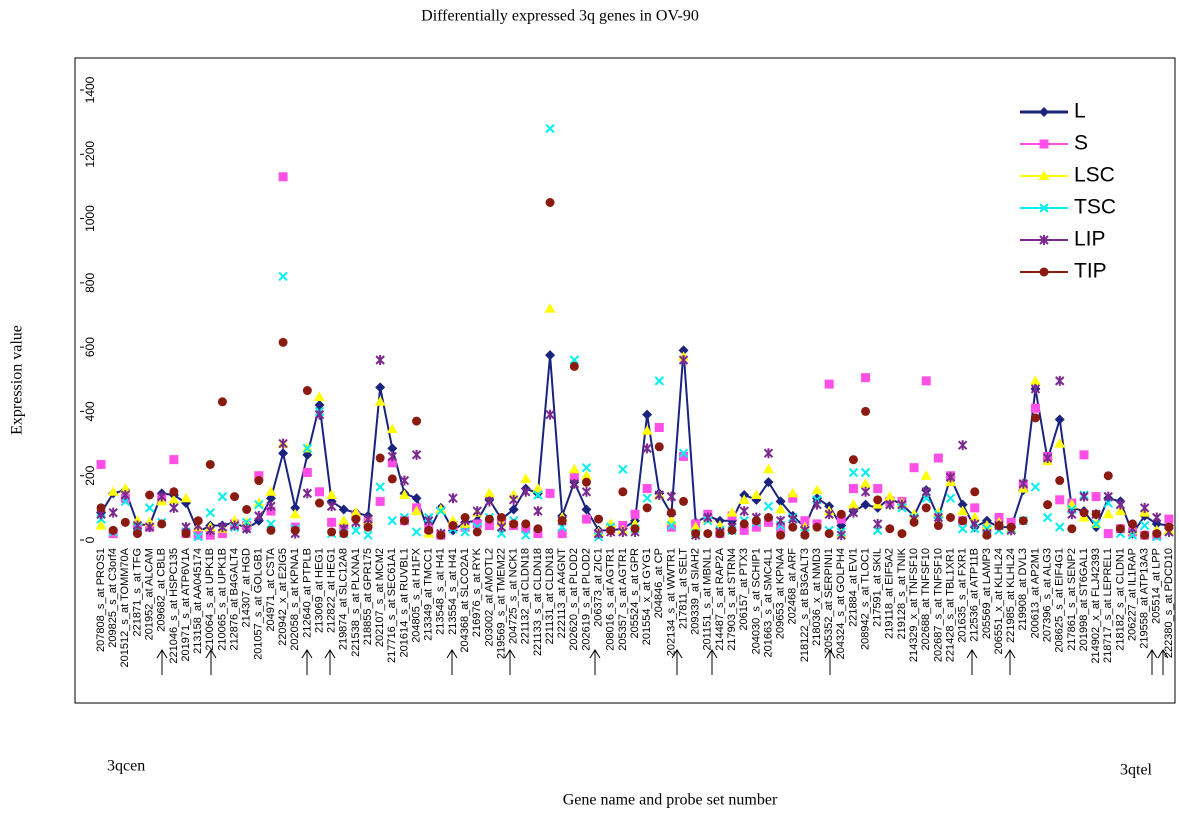  Describe the element at coordinates (732, 599) in the screenshot. I see `x-tick-label: 217903_s_at STRN4` at that location.